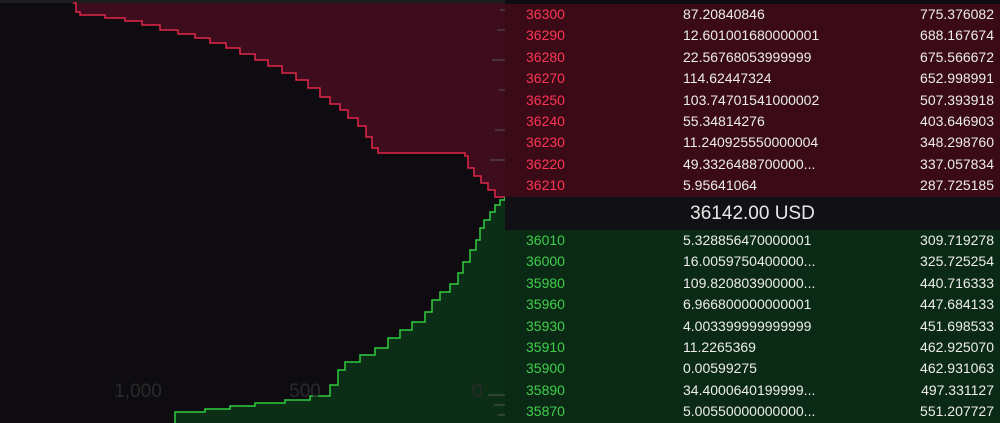 The width and height of the screenshot is (1000, 423). What do you see at coordinates (957, 120) in the screenshot?
I see `total: 403.646903` at bounding box center [957, 120].